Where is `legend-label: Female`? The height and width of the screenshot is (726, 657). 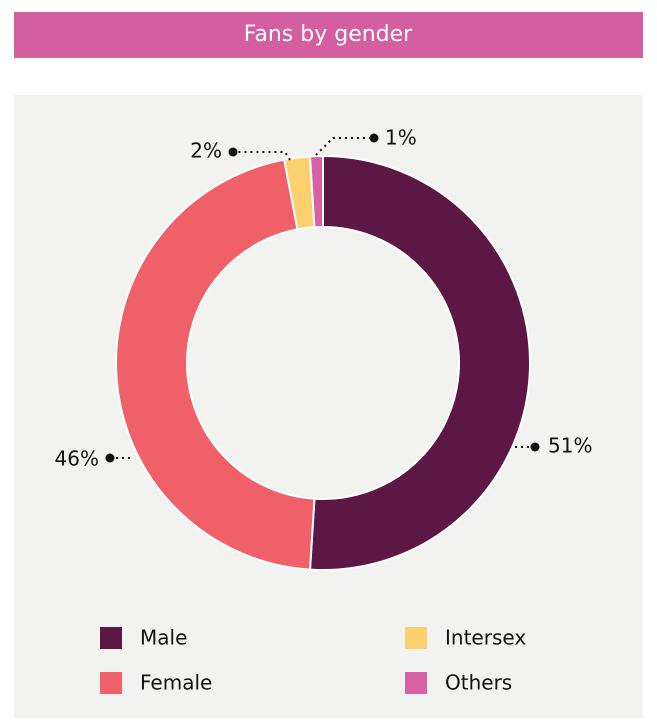 legend-label: Female is located at coordinates (176, 683).